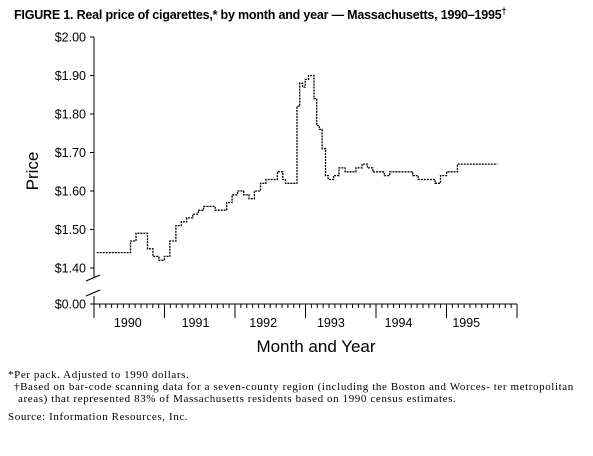  Describe the element at coordinates (128, 323) in the screenshot. I see `x-tick-label: 1990` at that location.